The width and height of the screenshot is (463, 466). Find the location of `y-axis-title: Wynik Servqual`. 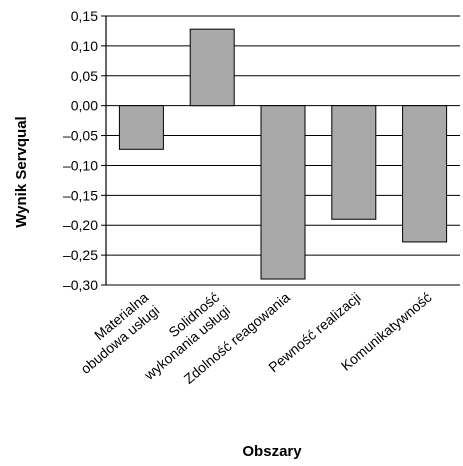

y-axis-title: Wynik Servqual is located at coordinates (21, 171).